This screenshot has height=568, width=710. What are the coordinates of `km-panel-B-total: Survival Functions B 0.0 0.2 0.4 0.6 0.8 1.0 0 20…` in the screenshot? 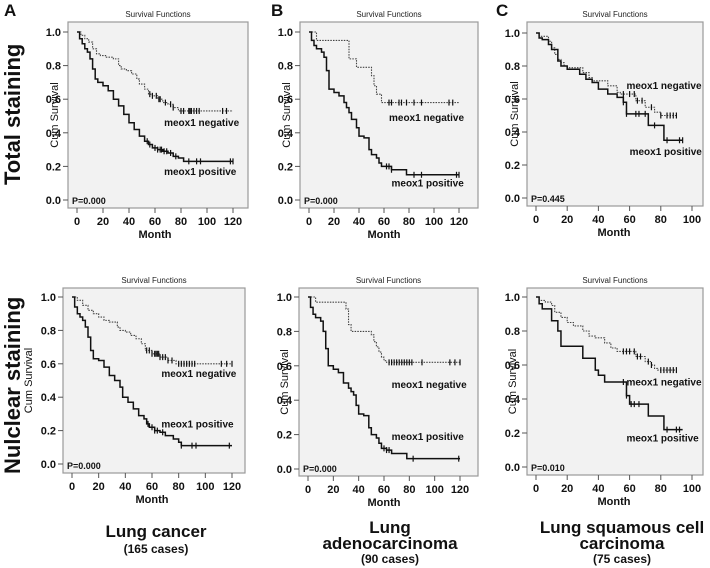 It's located at (375, 121).